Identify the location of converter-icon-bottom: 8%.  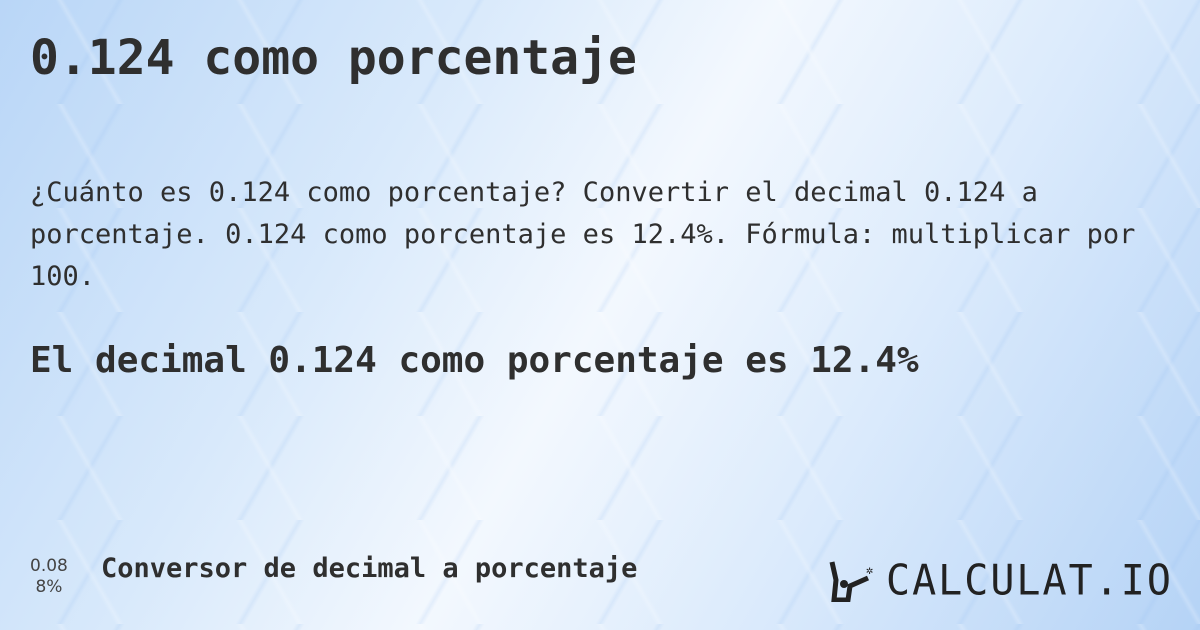
(49, 587).